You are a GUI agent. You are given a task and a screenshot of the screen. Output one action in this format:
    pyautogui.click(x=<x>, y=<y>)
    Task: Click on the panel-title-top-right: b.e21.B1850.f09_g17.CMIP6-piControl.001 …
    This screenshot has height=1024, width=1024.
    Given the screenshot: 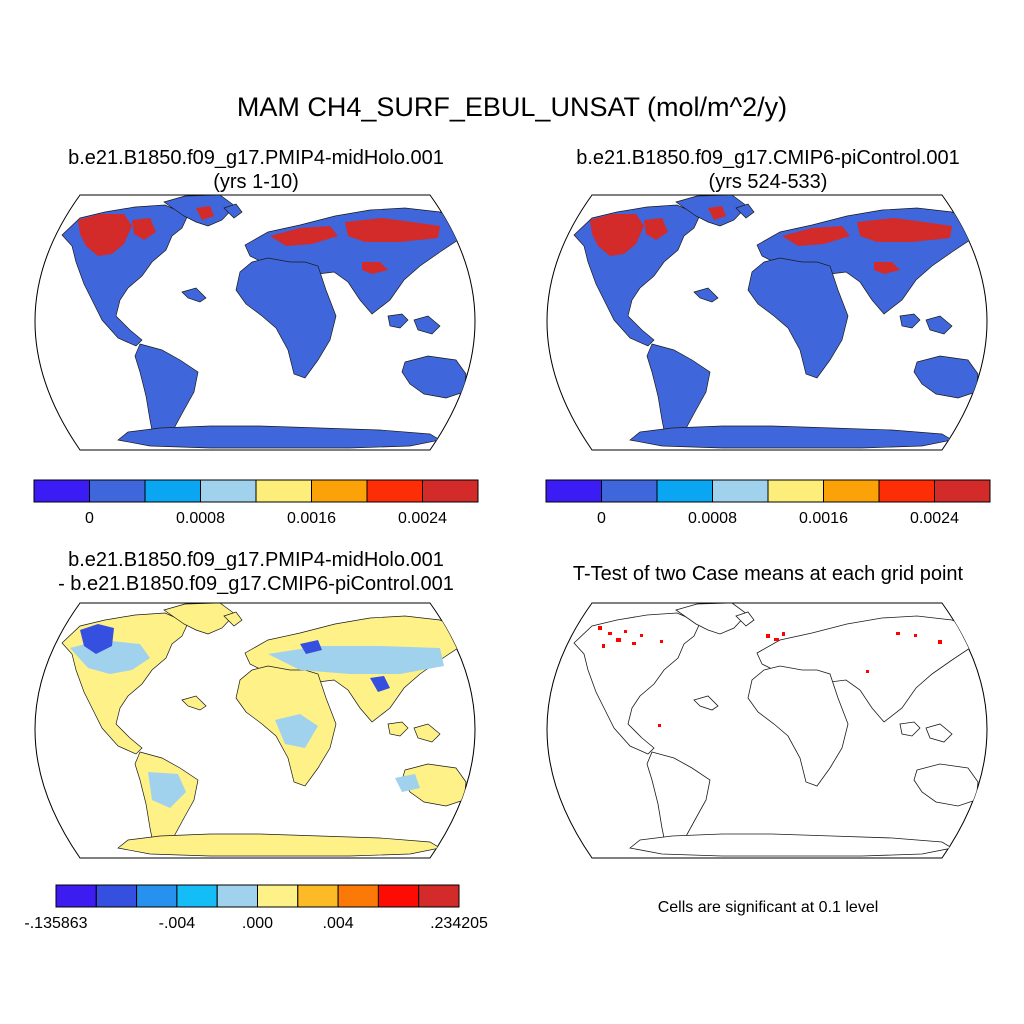 What is the action you would take?
    pyautogui.click(x=768, y=170)
    